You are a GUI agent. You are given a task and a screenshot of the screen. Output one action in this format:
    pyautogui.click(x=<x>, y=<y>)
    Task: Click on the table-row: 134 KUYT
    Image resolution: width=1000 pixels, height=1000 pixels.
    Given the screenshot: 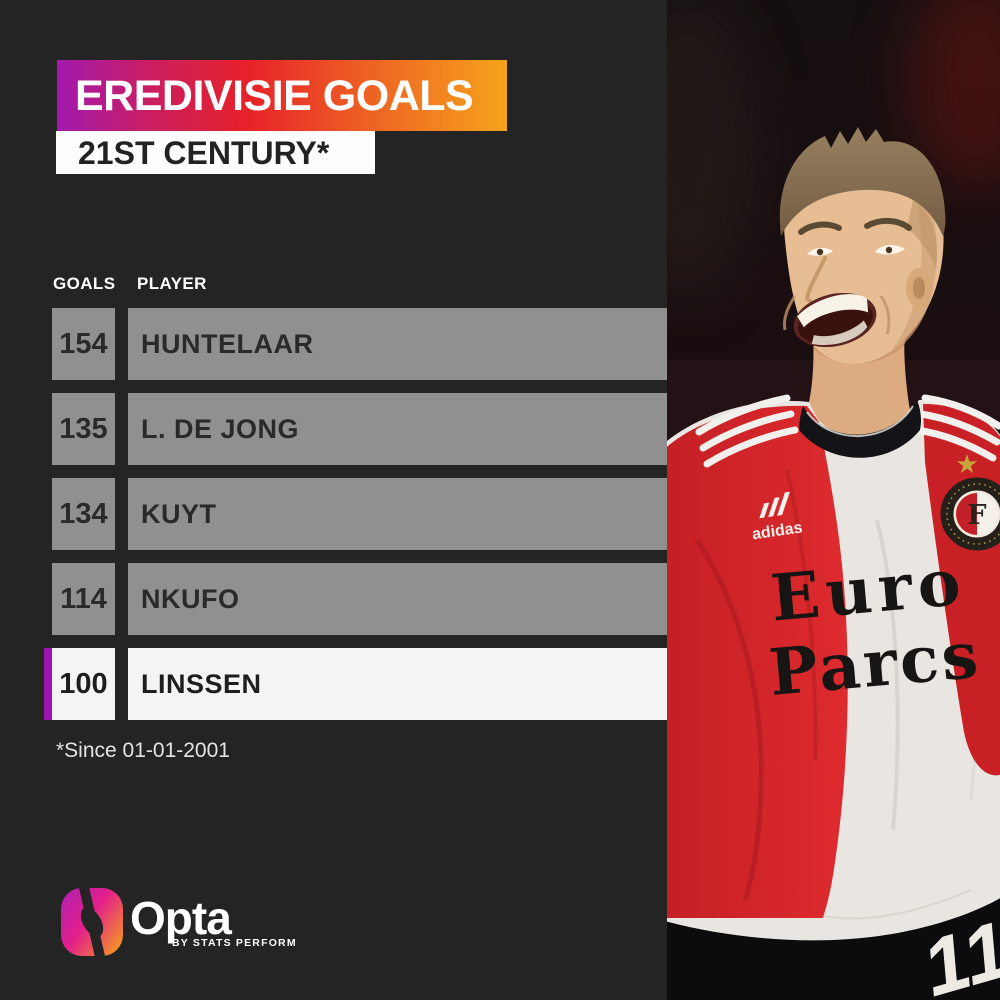 What is the action you would take?
    pyautogui.click(x=355, y=514)
    